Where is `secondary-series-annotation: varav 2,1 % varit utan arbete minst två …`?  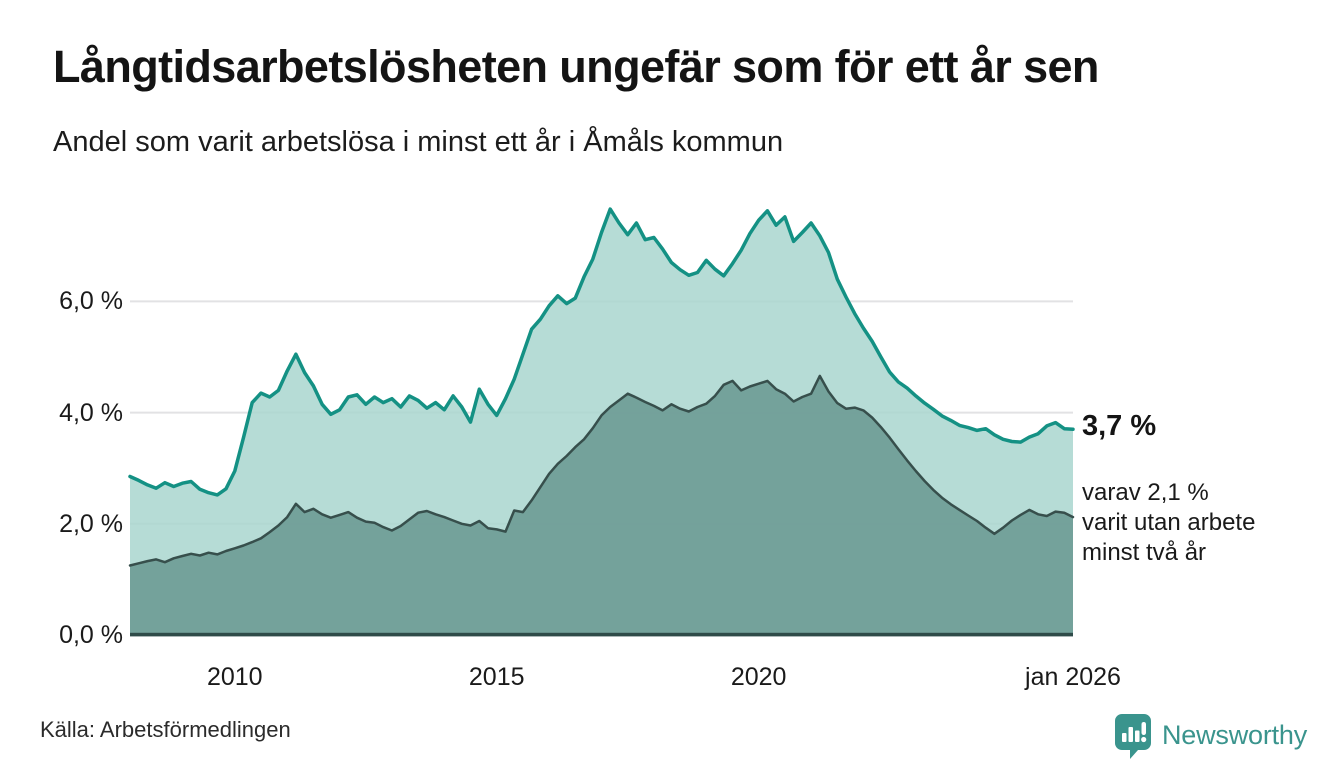
secondary-series-annotation: varav 2,1 % varit utan arbete minst två … is located at coordinates (1168, 523).